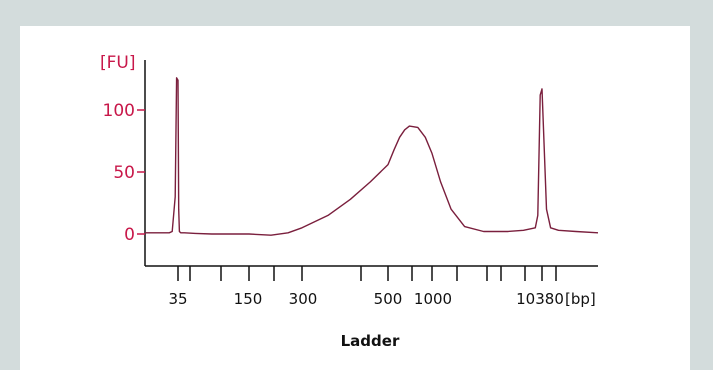 The height and width of the screenshot is (370, 713). What do you see at coordinates (388, 299) in the screenshot?
I see `x-tick-label: 500` at bounding box center [388, 299].